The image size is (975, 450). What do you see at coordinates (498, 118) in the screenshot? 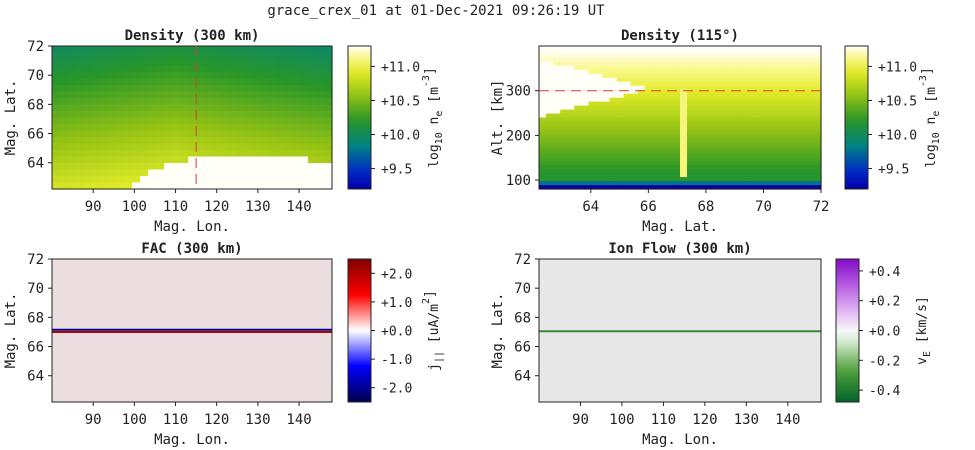
I see `y-axis-label: Alt. [km]` at bounding box center [498, 118].